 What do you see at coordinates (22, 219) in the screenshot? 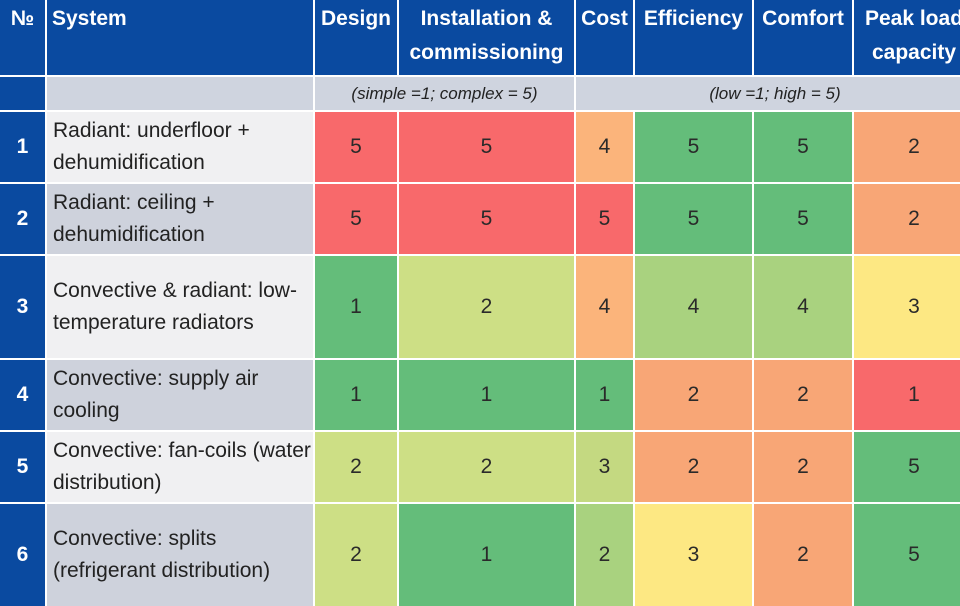
I see `row-number: 2` at bounding box center [22, 219].